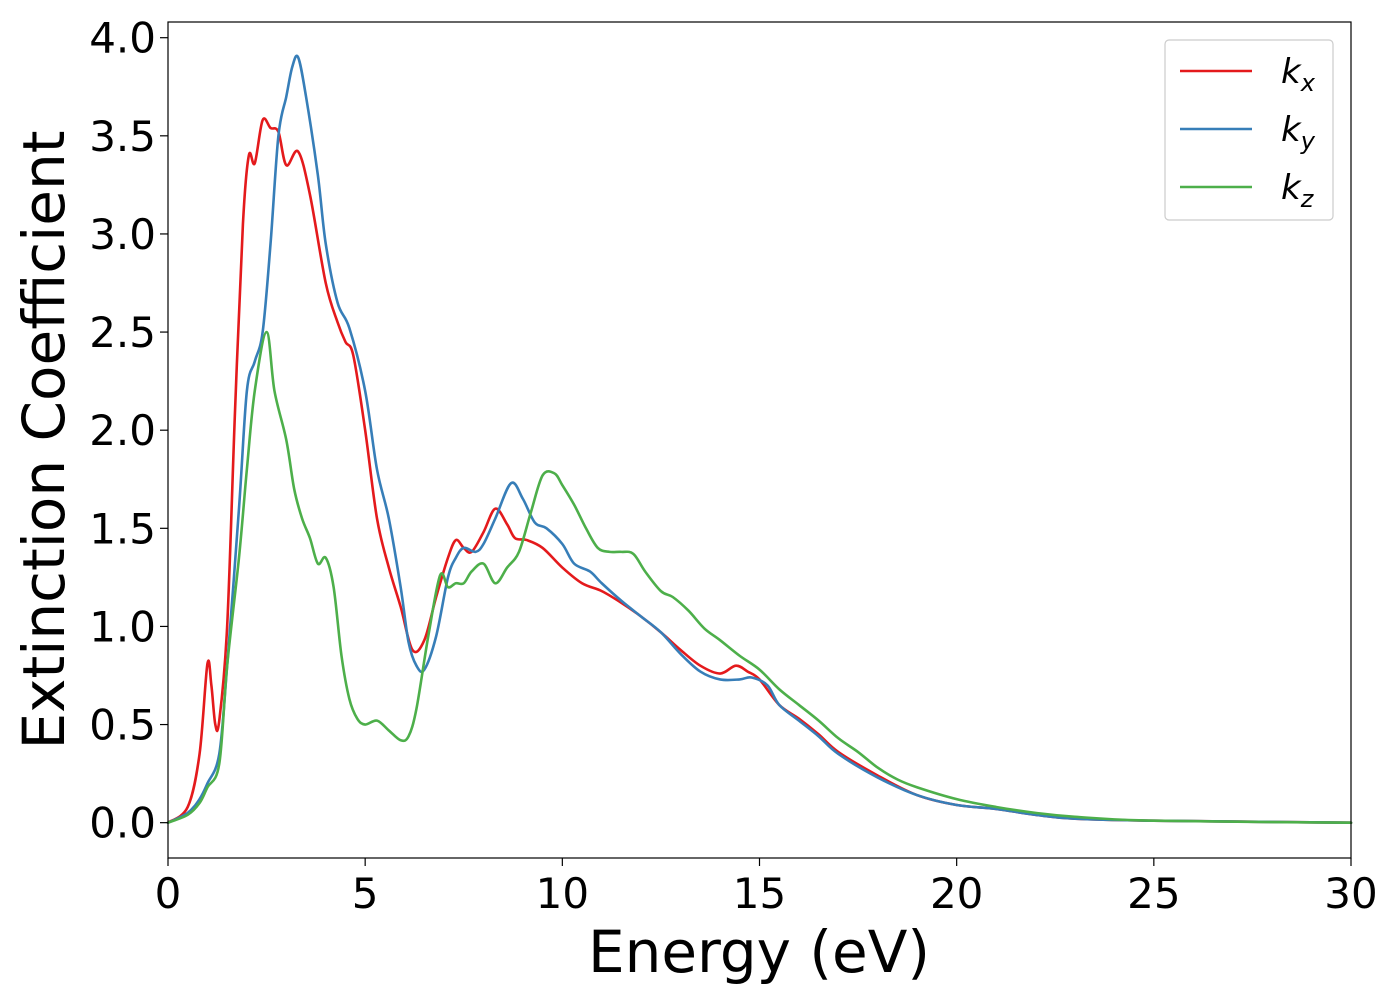 This screenshot has height=1000, width=1400. What do you see at coordinates (1249, 130) in the screenshot?
I see `legend: kx ky kz` at bounding box center [1249, 130].